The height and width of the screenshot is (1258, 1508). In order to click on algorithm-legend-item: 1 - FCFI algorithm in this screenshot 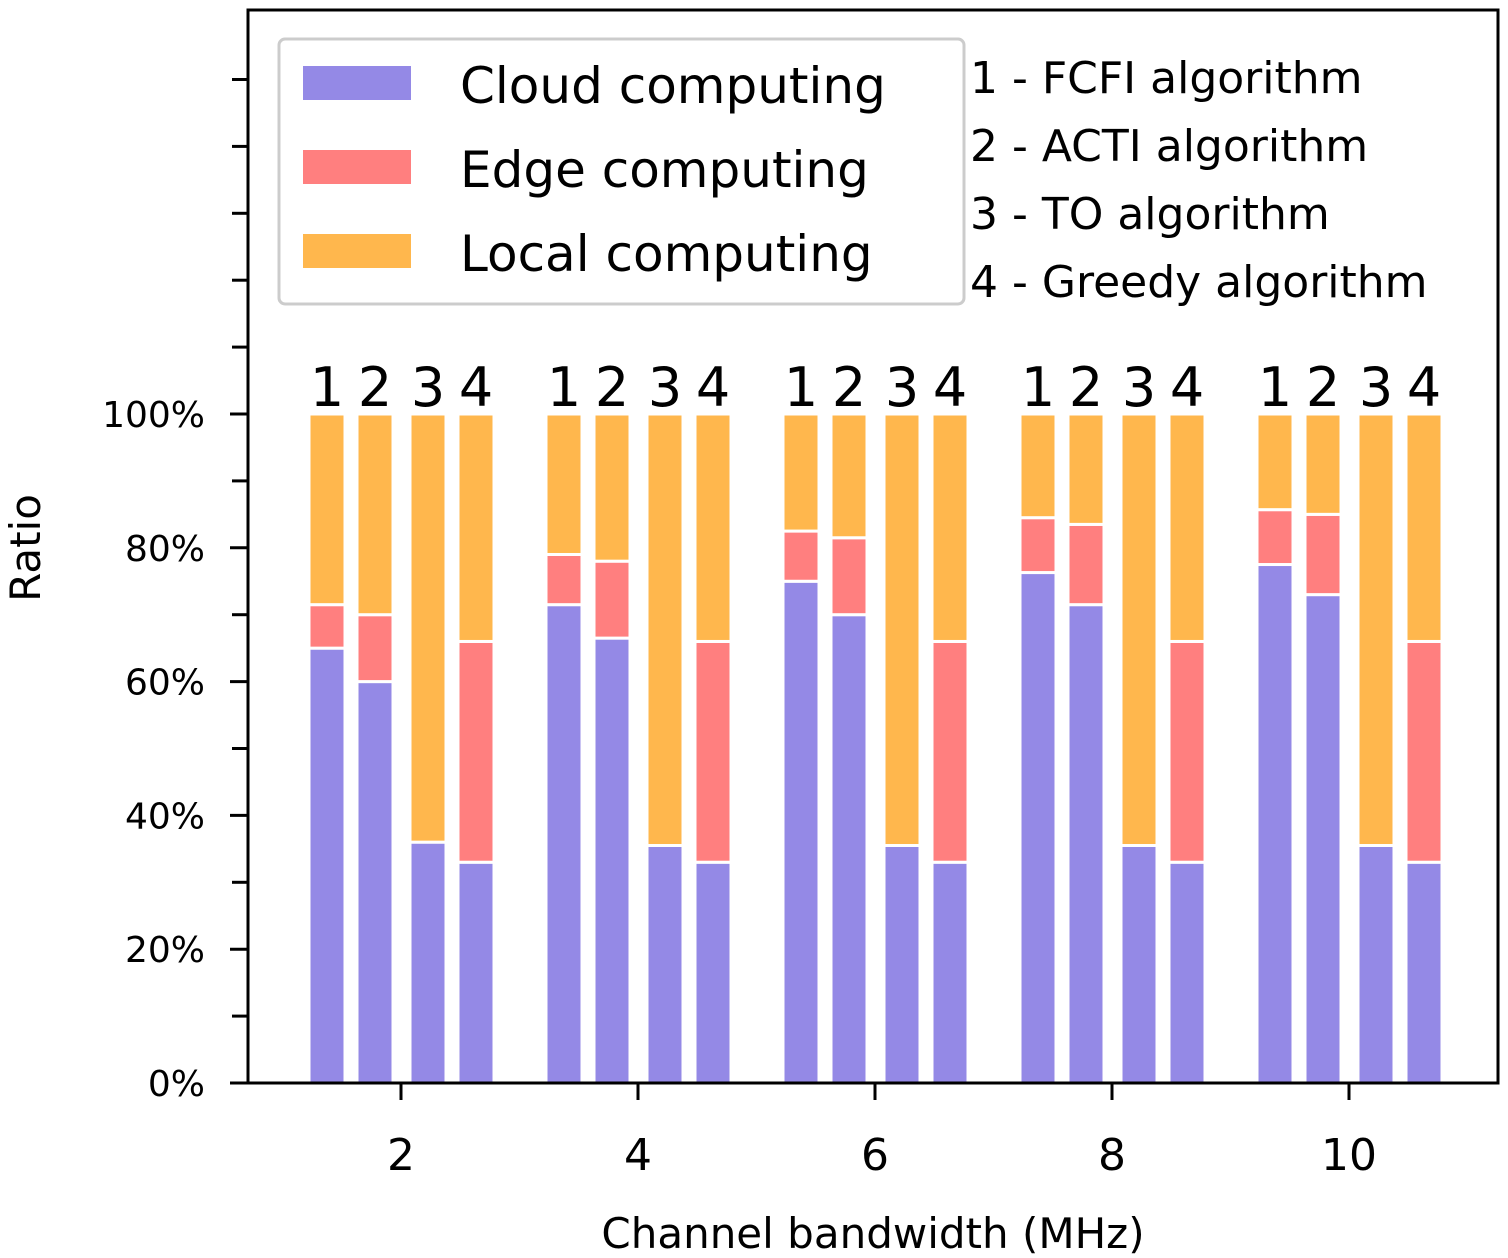, I will do `click(1166, 78)`.